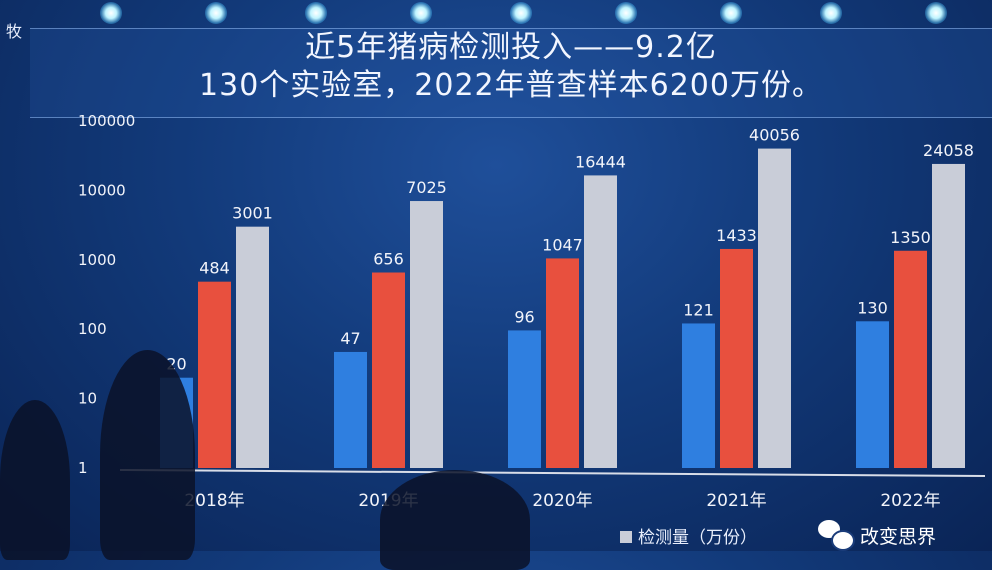  I want to click on legend: 检测量（万份）, so click(688, 535).